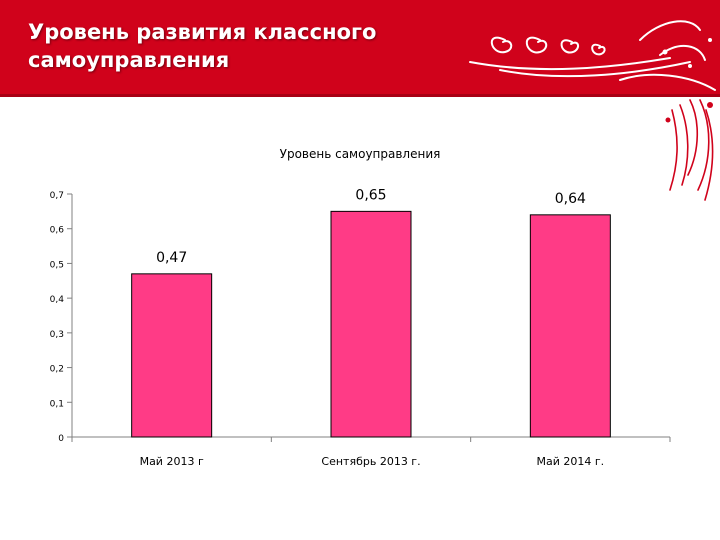  Describe the element at coordinates (172, 461) in the screenshot. I see `x-category-label: Май 2013 г` at that location.